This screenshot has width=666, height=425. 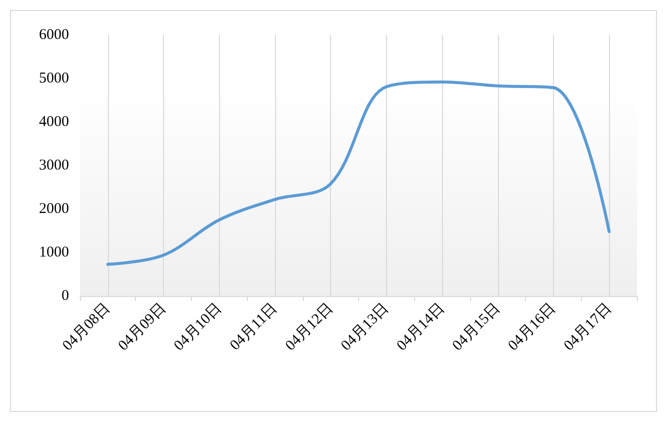 I want to click on x-tick-label: 04月14日, so click(x=421, y=327).